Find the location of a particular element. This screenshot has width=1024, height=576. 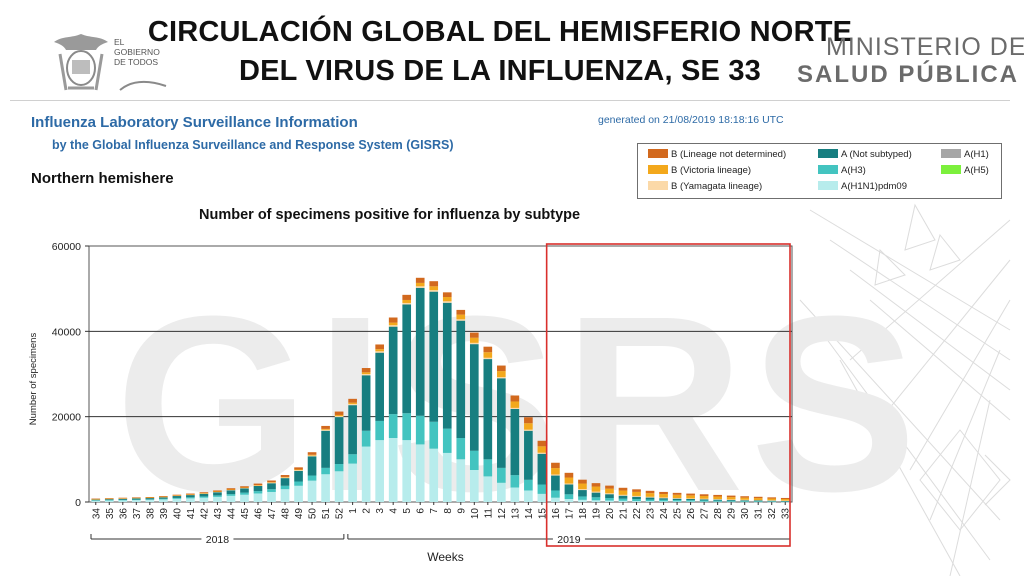

x-tick-label: 9 is located at coordinates (461, 511).